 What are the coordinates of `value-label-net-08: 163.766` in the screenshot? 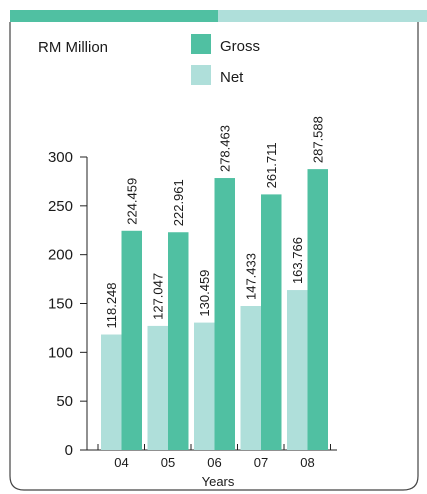 It's located at (297, 260).